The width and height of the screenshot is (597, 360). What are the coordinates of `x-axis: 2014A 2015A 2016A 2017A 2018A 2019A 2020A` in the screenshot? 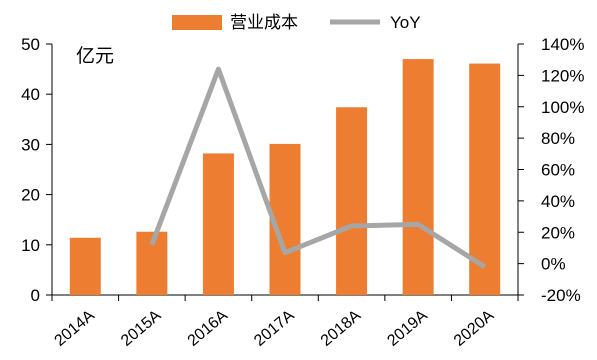 It's located at (285, 322).